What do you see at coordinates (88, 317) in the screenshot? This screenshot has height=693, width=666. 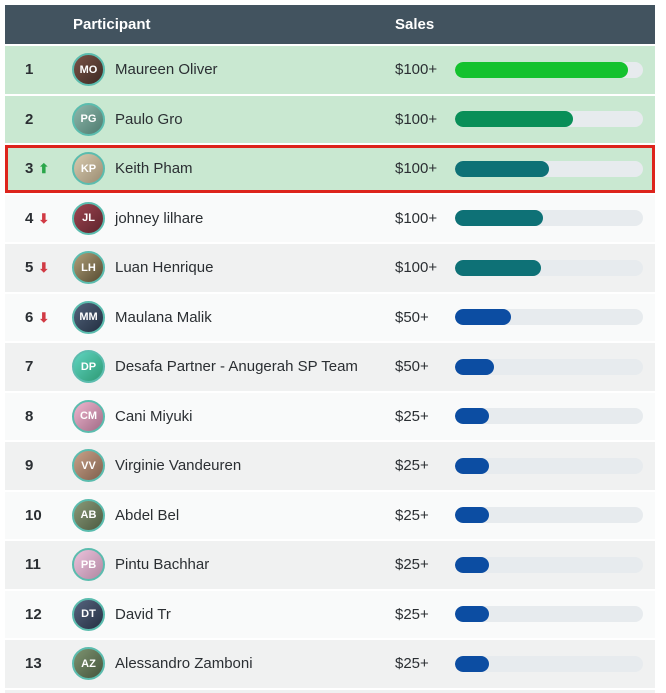 I see `avatar: MM` at bounding box center [88, 317].